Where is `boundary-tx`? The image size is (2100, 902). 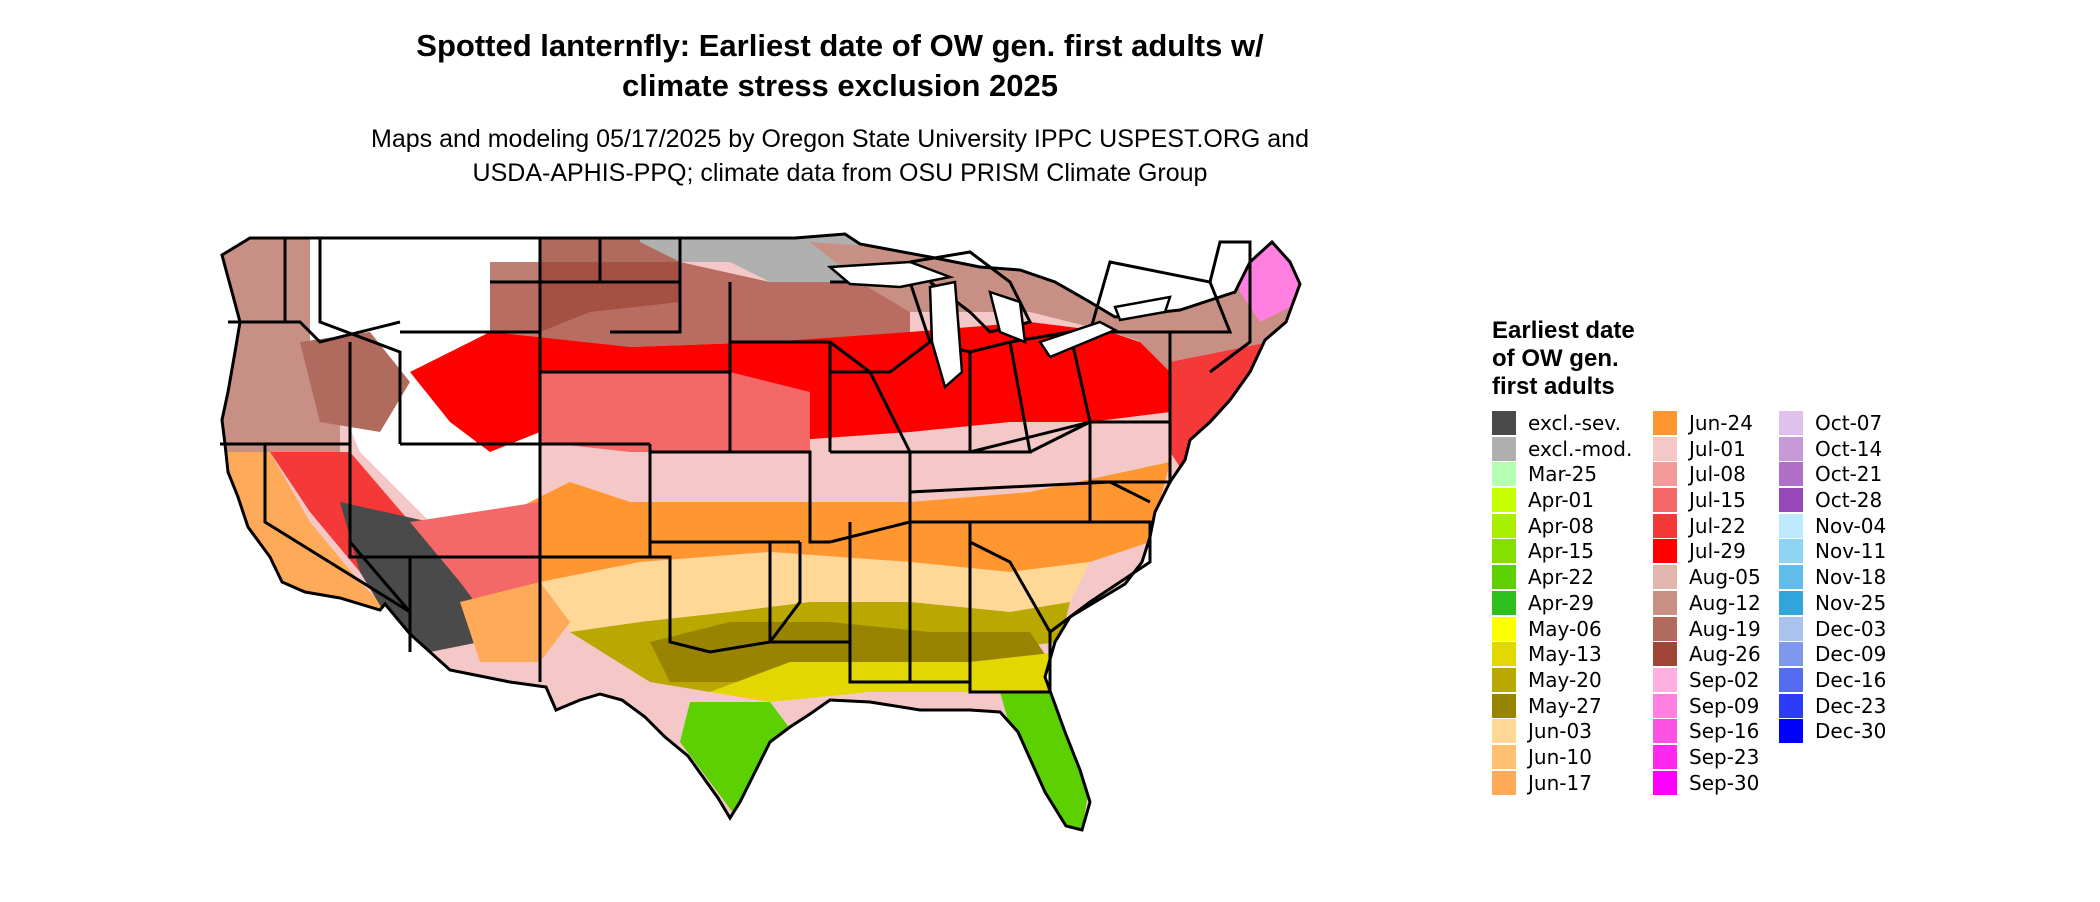 boundary-tx is located at coordinates (676, 598).